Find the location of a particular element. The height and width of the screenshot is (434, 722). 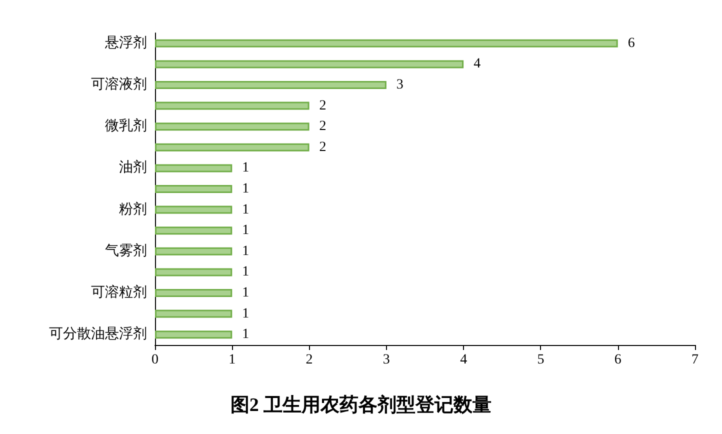

y-tick-label: 粉剂 is located at coordinates (133, 209).